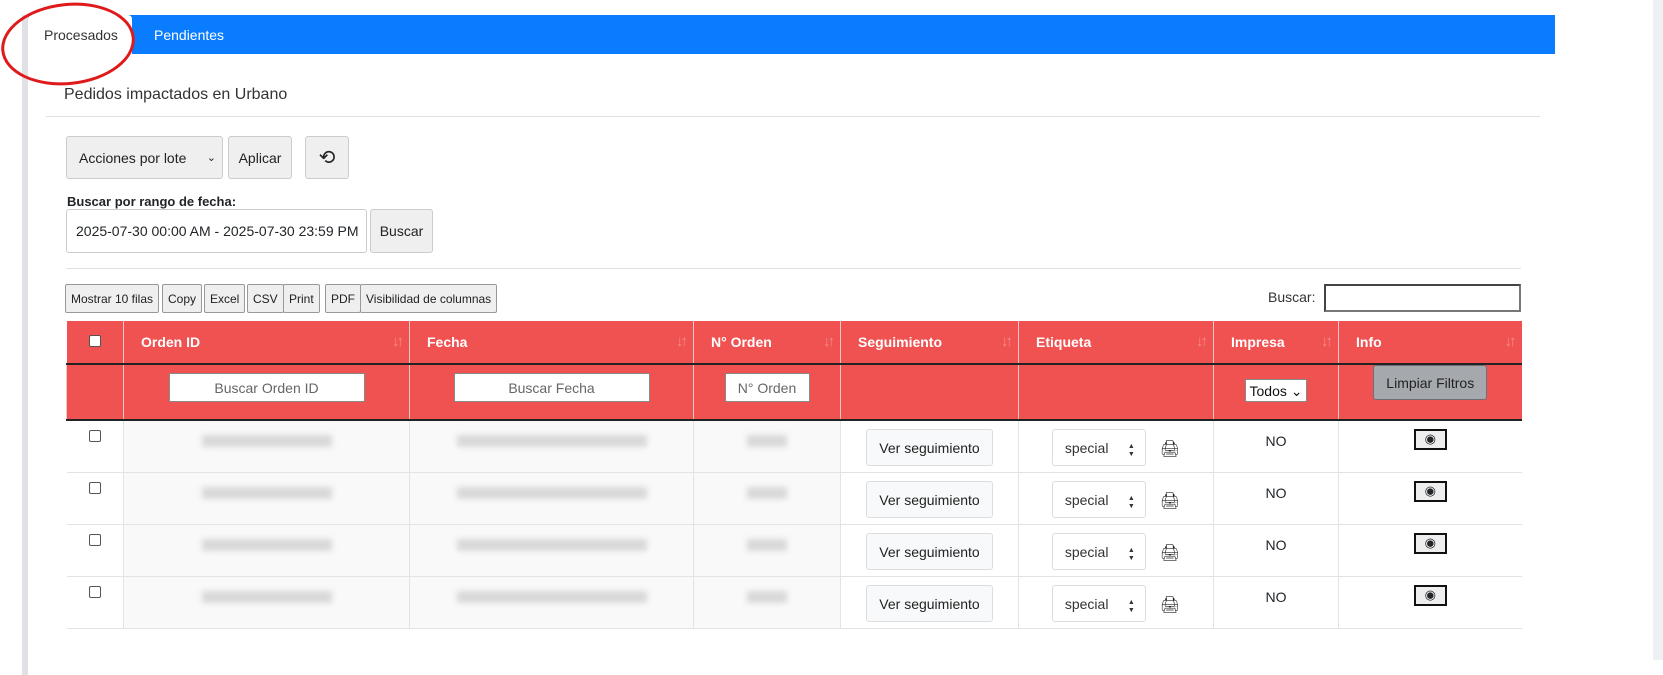 The width and height of the screenshot is (1663, 675). I want to click on clear-filters-button: Limpiar Filtros, so click(1430, 382).